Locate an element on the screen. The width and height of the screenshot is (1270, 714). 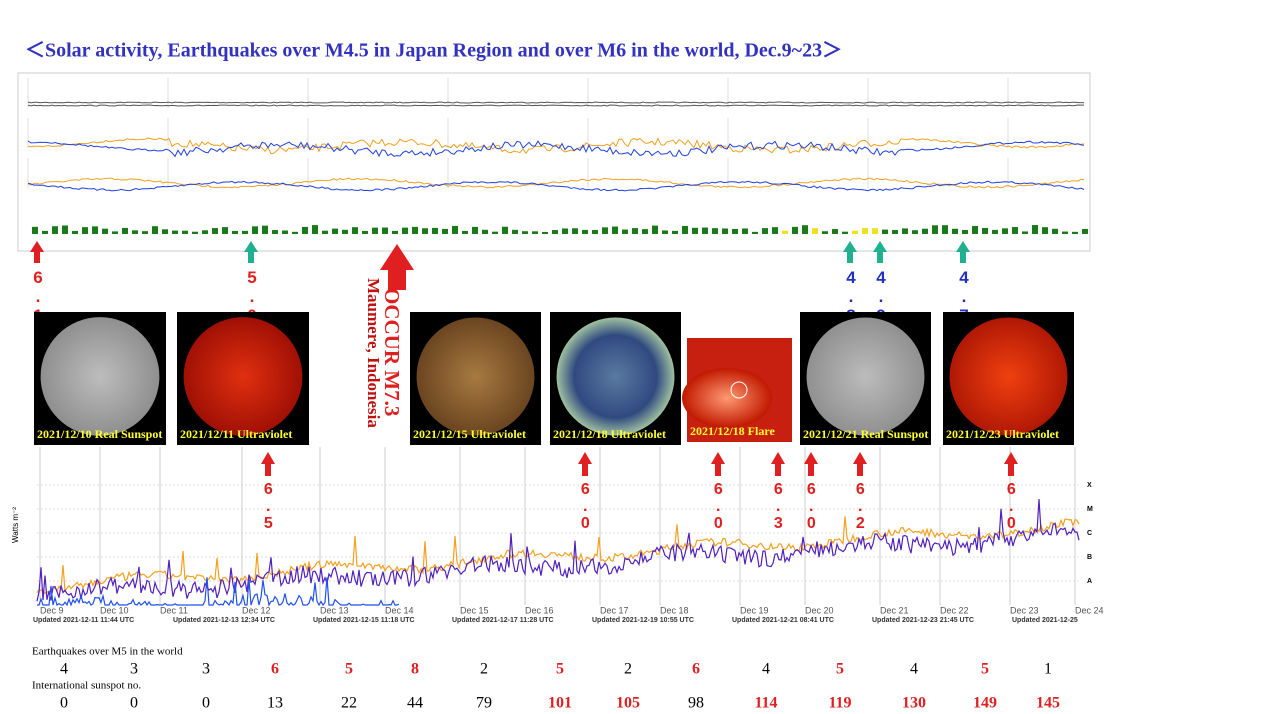
image-caption: 2021/12/18 Flare is located at coordinates (732, 431).